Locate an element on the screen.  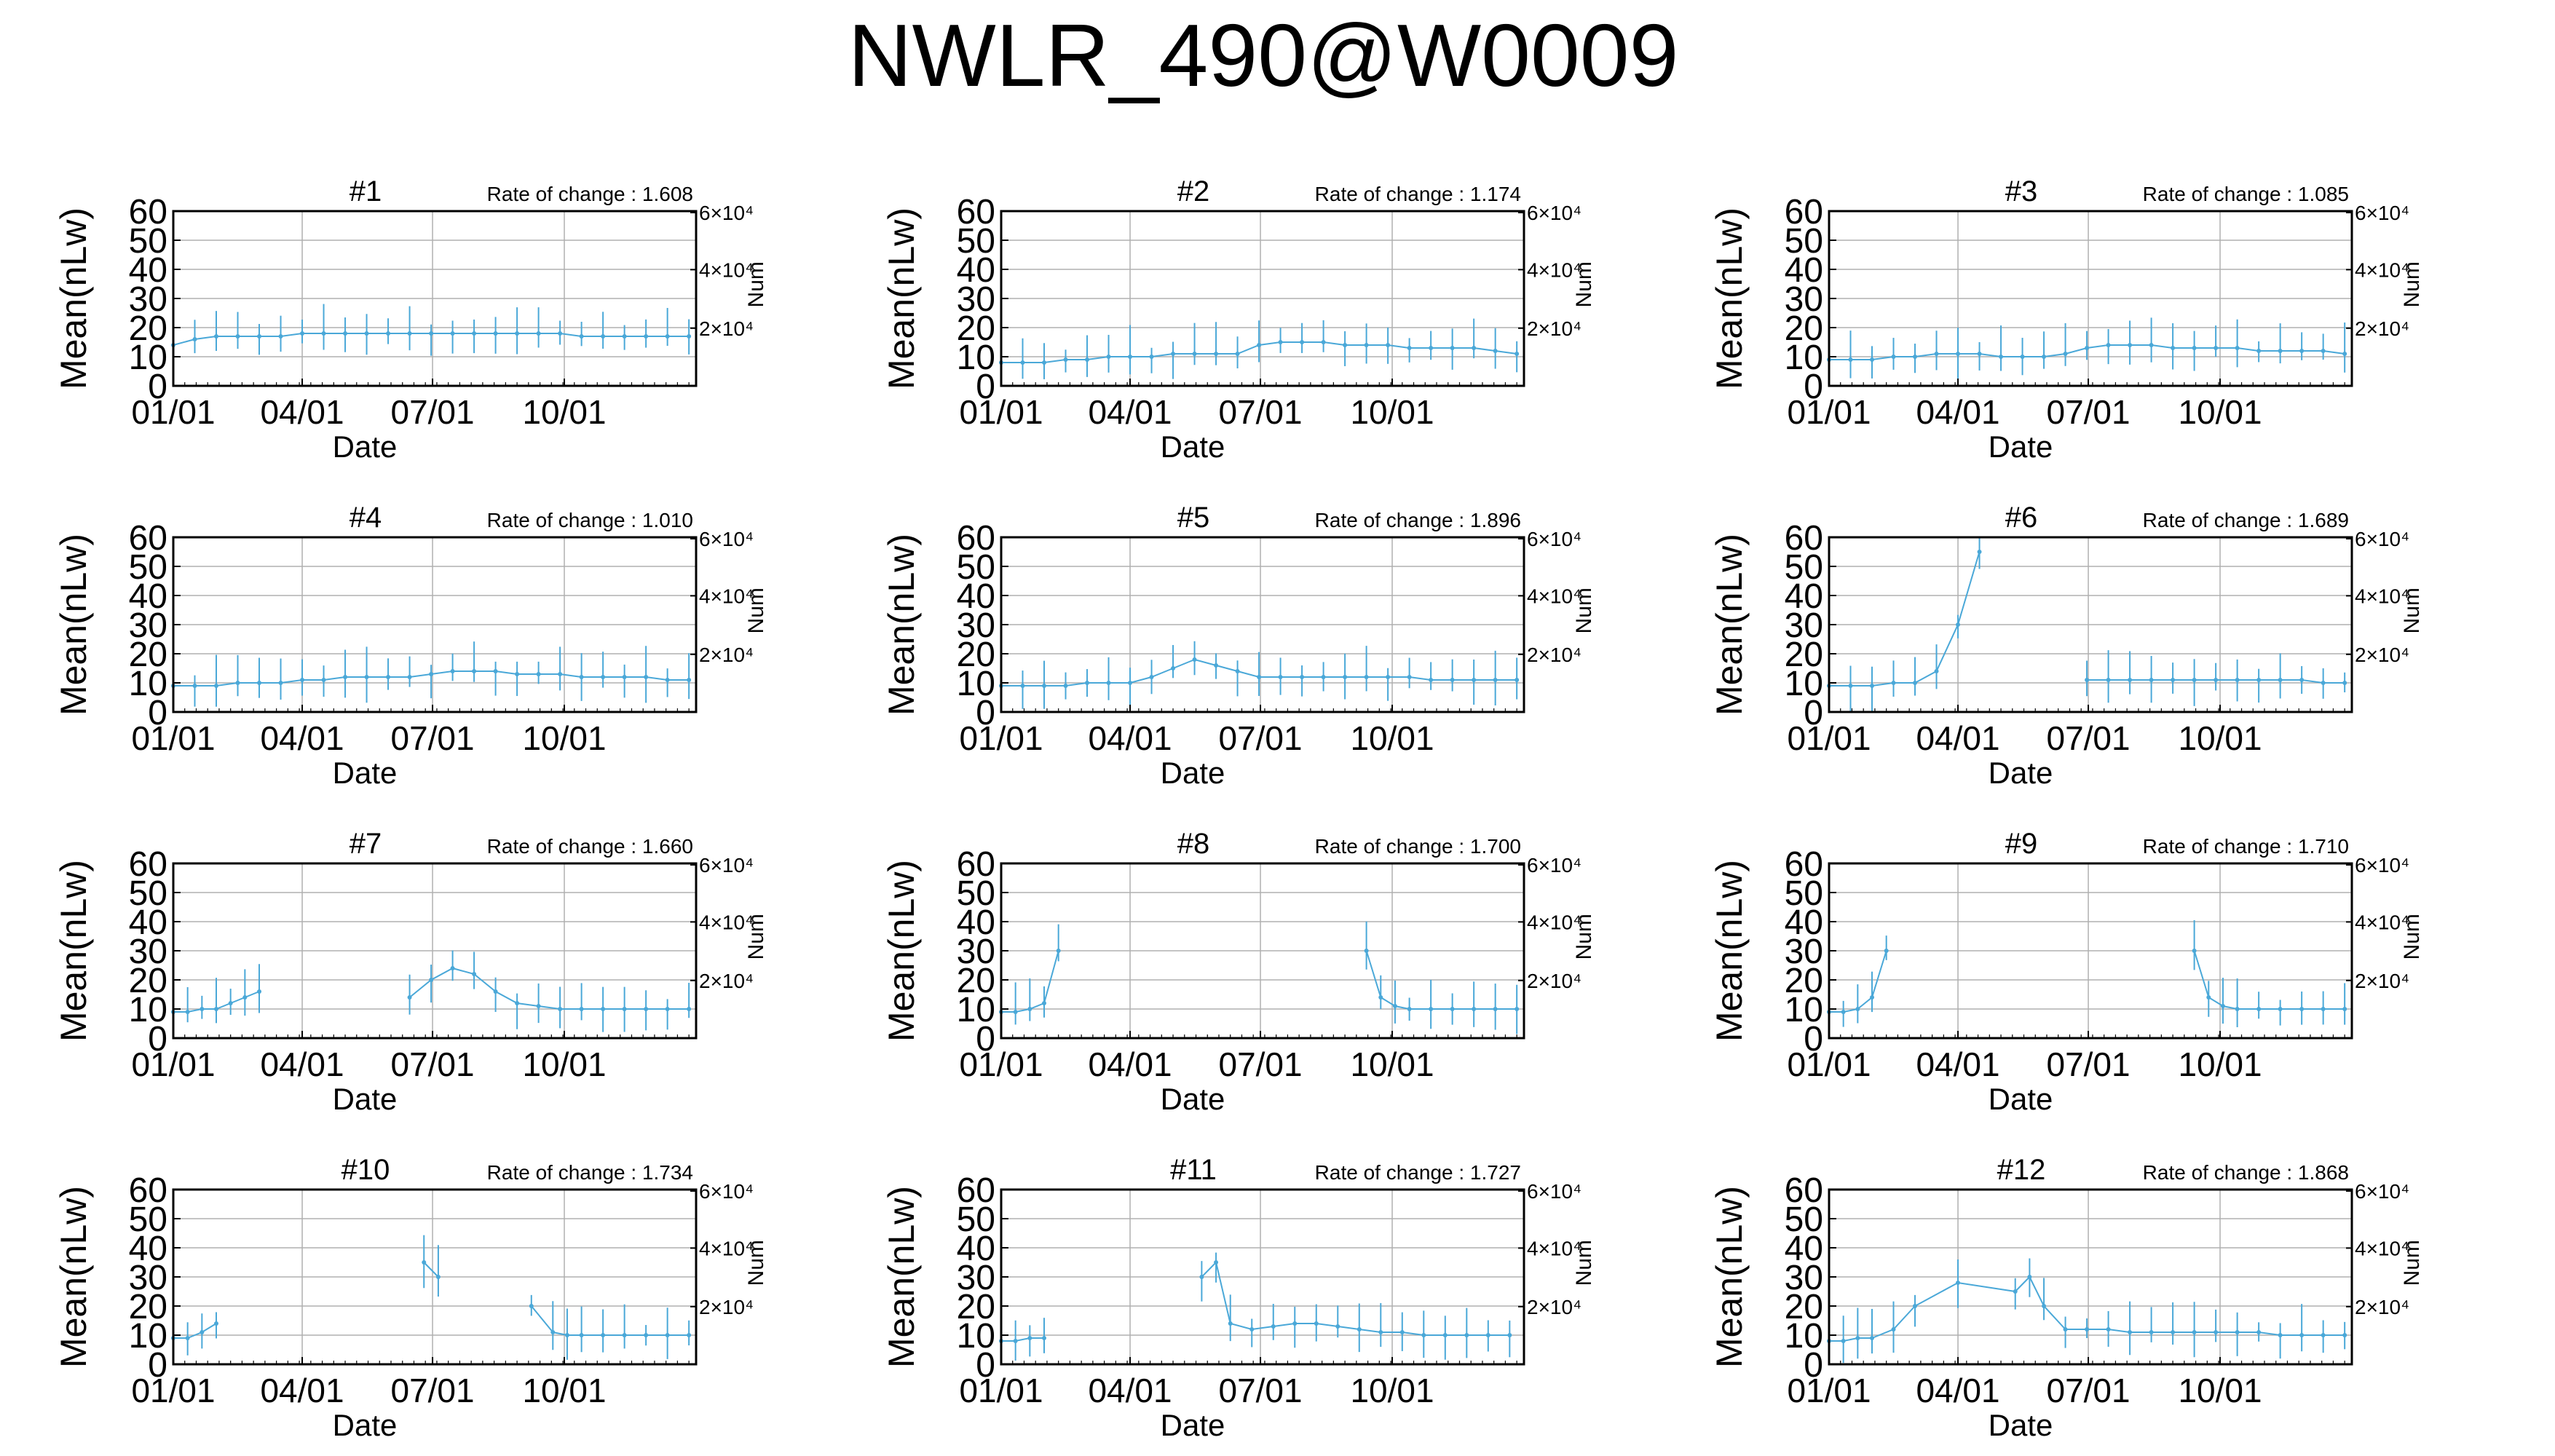
x-tick-label: 01/01 is located at coordinates (1829, 412).